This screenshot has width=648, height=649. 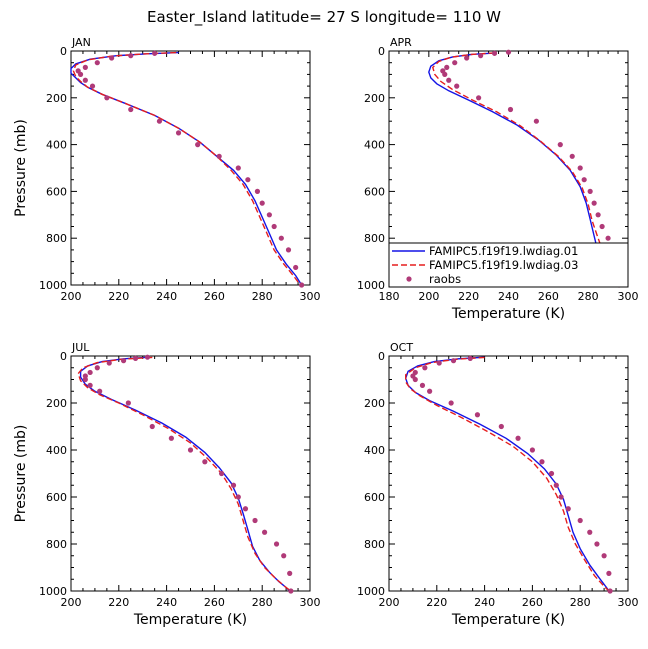 What do you see at coordinates (21, 168) in the screenshot?
I see `y-axis-label: Pressure (mb)` at bounding box center [21, 168].